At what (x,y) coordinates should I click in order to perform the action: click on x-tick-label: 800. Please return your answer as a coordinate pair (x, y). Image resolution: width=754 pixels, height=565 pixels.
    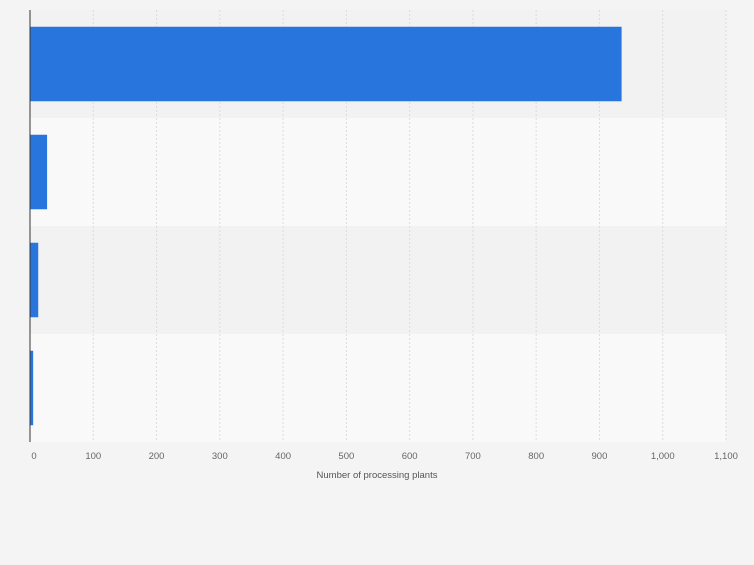
    Looking at the image, I should click on (536, 456).